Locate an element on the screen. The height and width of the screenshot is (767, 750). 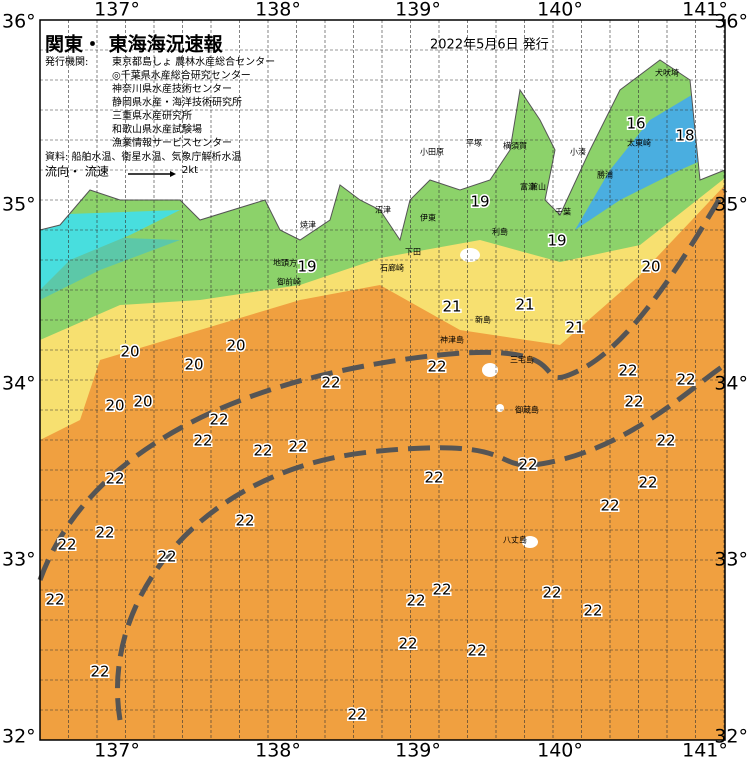
temperature-label: 16 is located at coordinates (635, 124).